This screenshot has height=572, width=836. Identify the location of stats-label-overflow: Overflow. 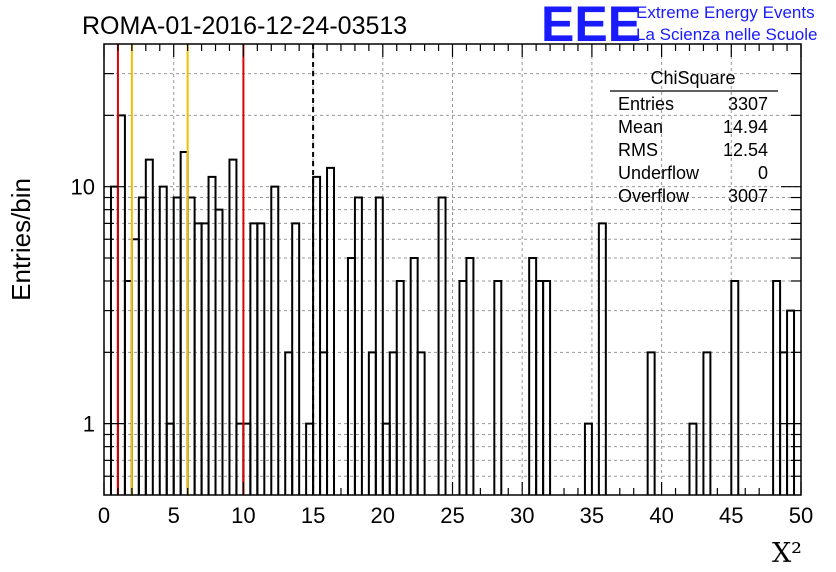
(654, 196).